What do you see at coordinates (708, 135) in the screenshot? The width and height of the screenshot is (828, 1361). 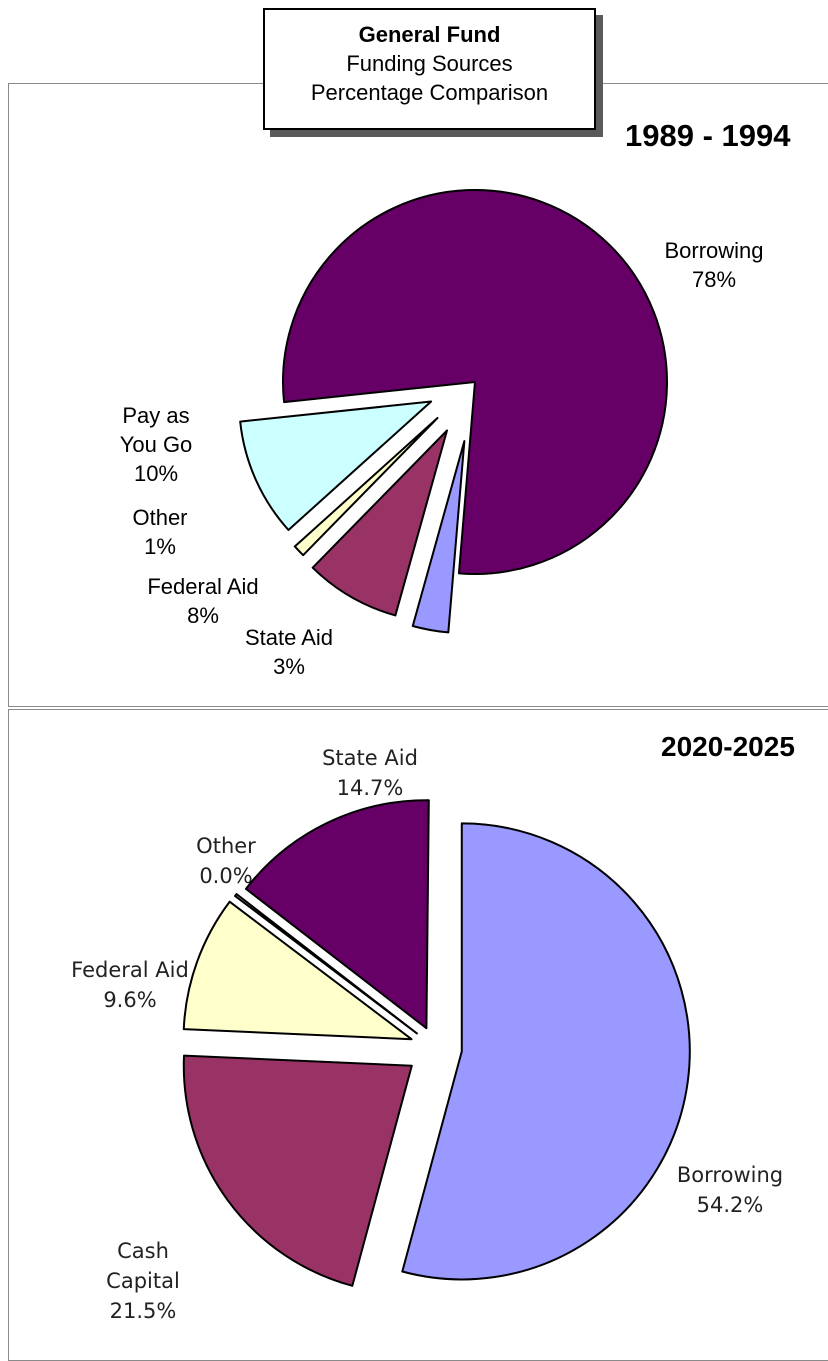 I see `period-label-1989: 1989 - 1994` at bounding box center [708, 135].